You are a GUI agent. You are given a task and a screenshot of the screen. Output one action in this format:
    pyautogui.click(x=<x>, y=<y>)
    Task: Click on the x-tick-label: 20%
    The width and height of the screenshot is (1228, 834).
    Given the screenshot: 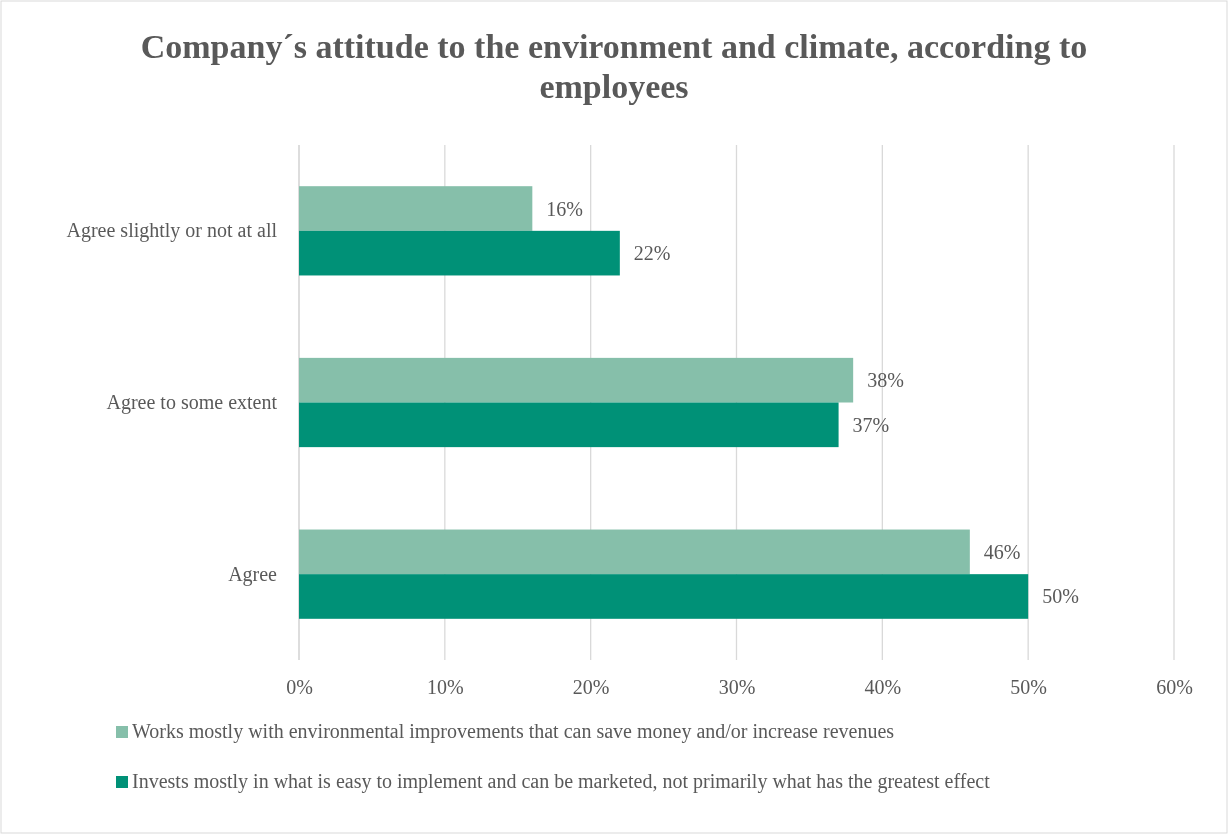 What is the action you would take?
    pyautogui.click(x=591, y=687)
    